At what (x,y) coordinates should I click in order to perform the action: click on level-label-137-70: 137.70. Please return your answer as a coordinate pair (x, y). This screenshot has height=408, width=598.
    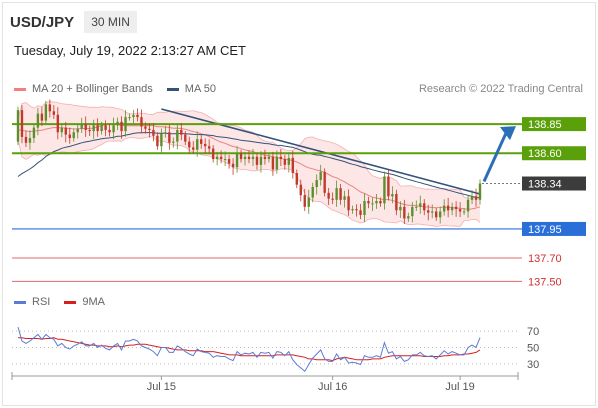
    Looking at the image, I should click on (545, 259).